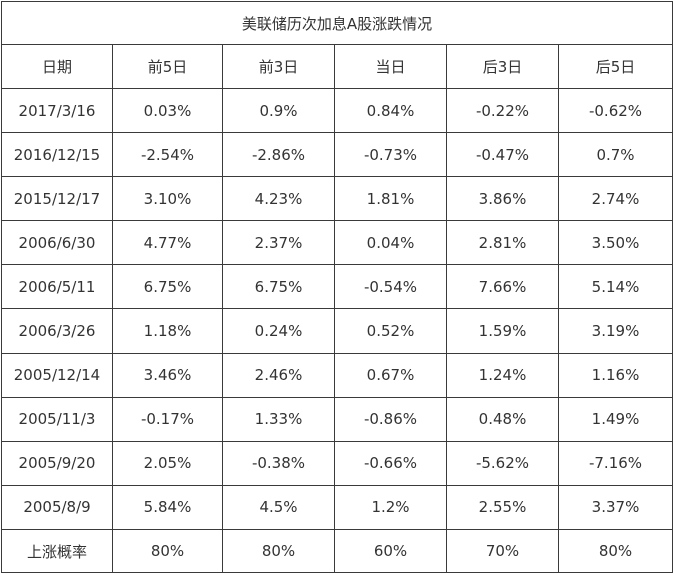  I want to click on header-5-days-after: 后5日, so click(615, 66).